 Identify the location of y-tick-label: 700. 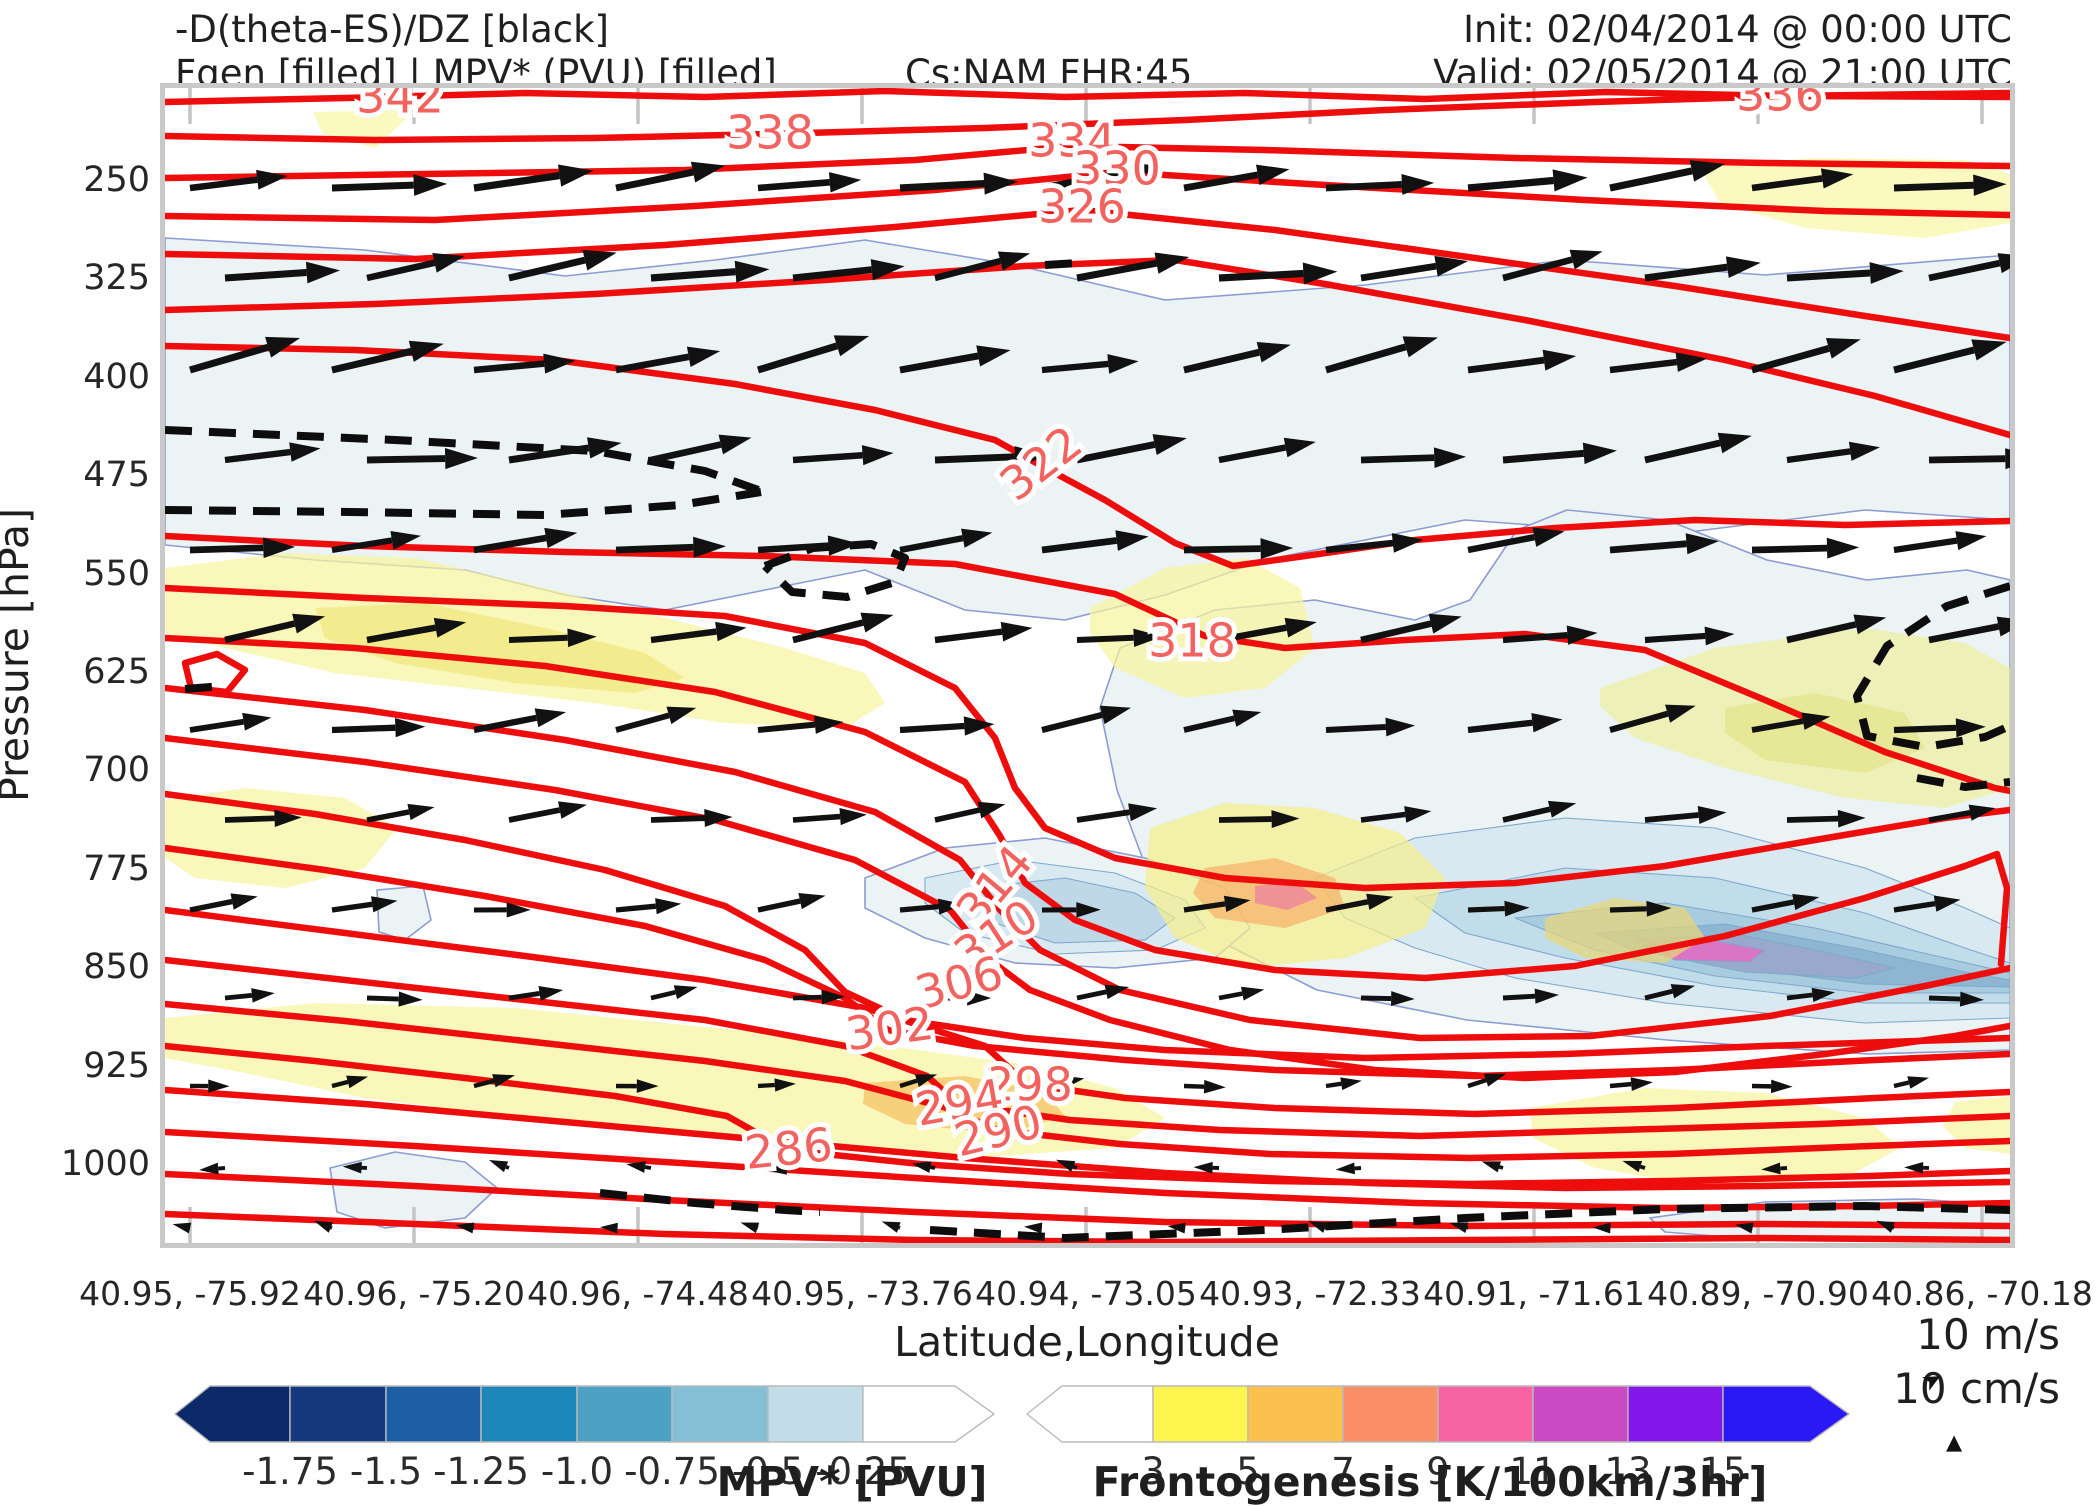
(75, 770).